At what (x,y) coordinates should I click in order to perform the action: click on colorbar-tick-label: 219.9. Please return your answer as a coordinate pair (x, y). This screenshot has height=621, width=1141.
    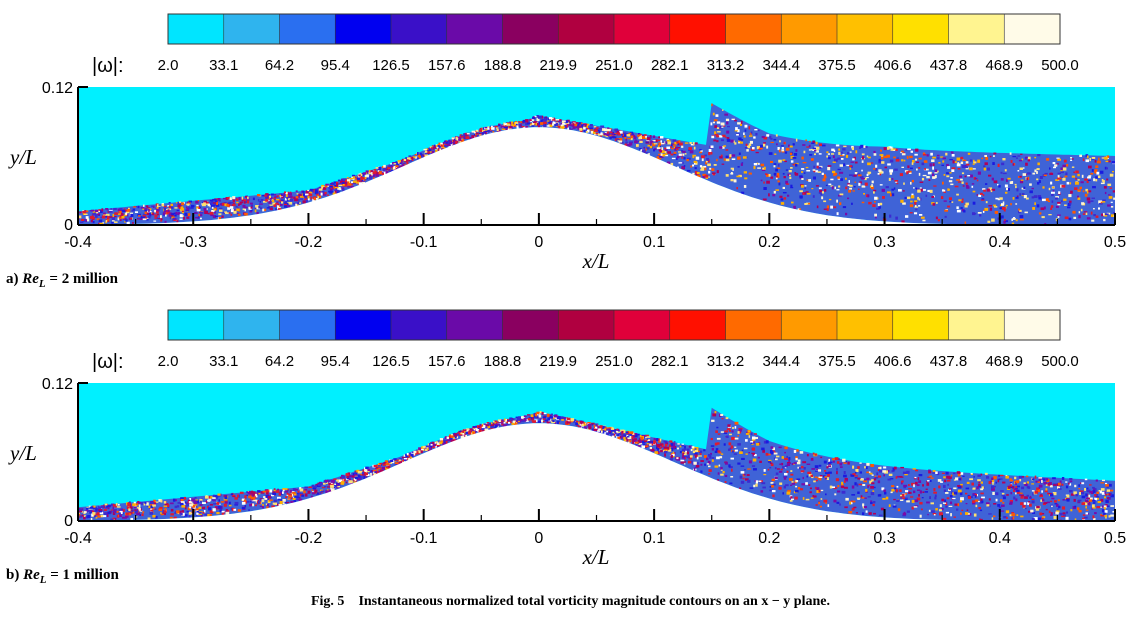
    Looking at the image, I should click on (558, 361).